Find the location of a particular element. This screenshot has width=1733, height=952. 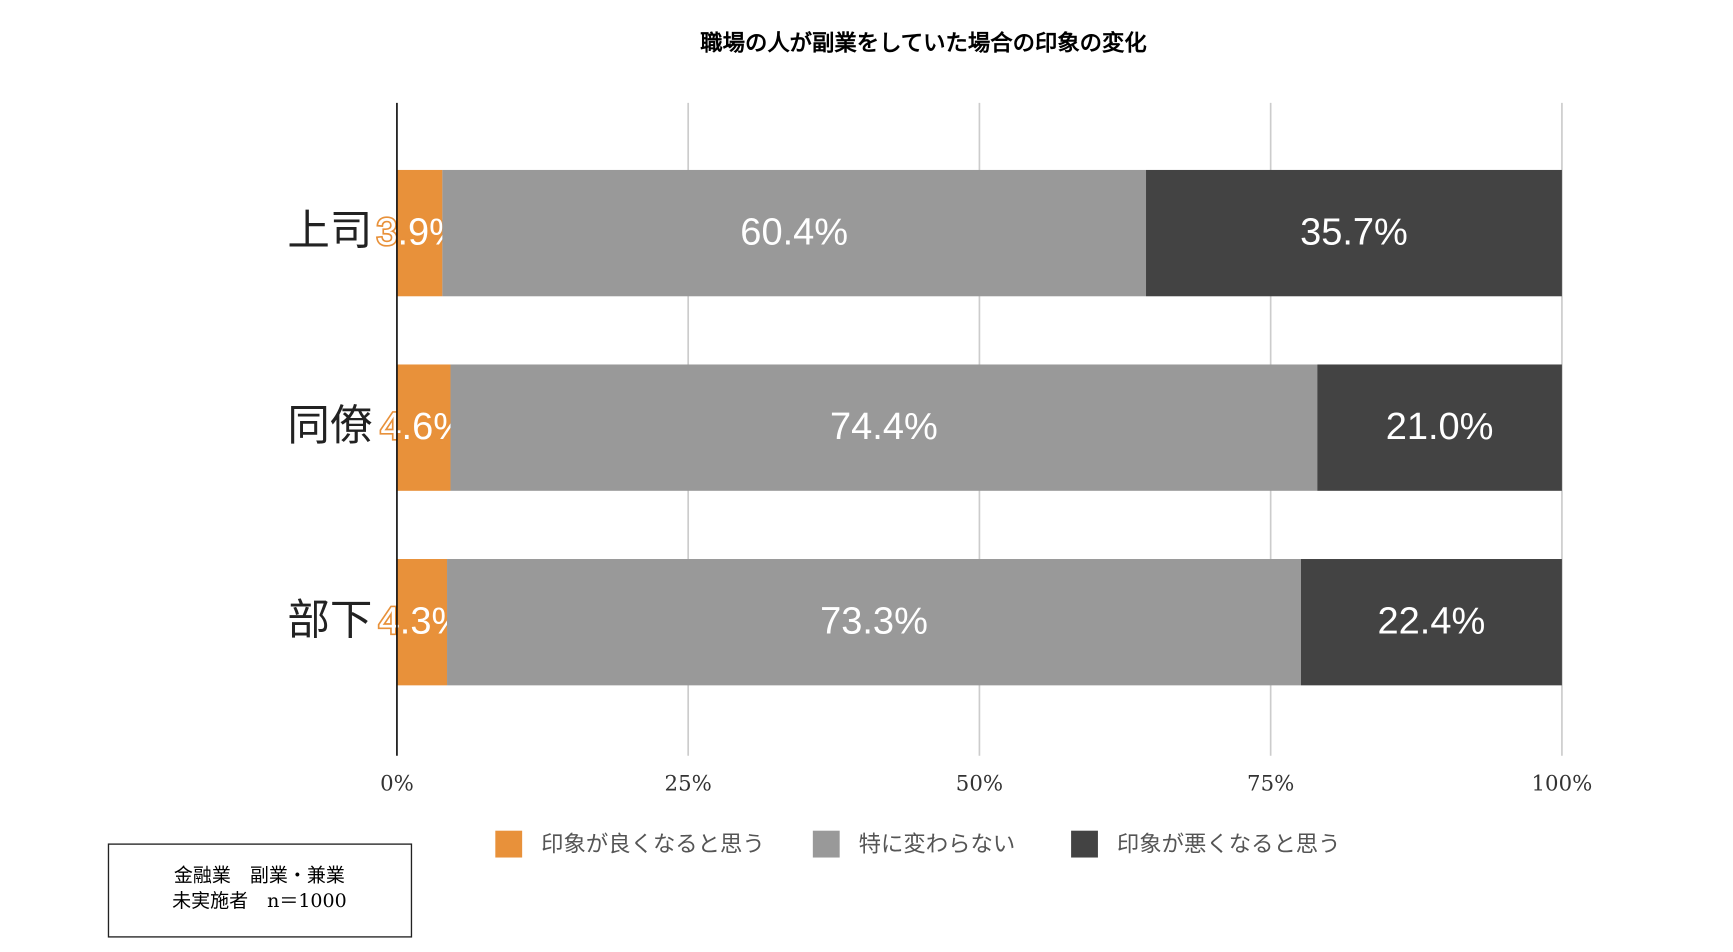

note-box is located at coordinates (260, 890).